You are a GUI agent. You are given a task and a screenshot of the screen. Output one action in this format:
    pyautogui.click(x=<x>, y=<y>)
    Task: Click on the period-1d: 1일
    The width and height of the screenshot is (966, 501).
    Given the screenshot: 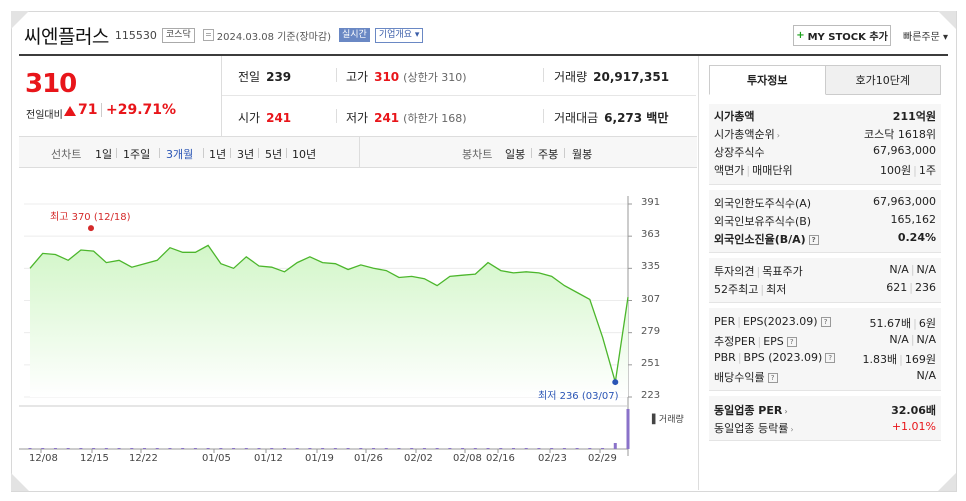 What is the action you would take?
    pyautogui.click(x=104, y=154)
    